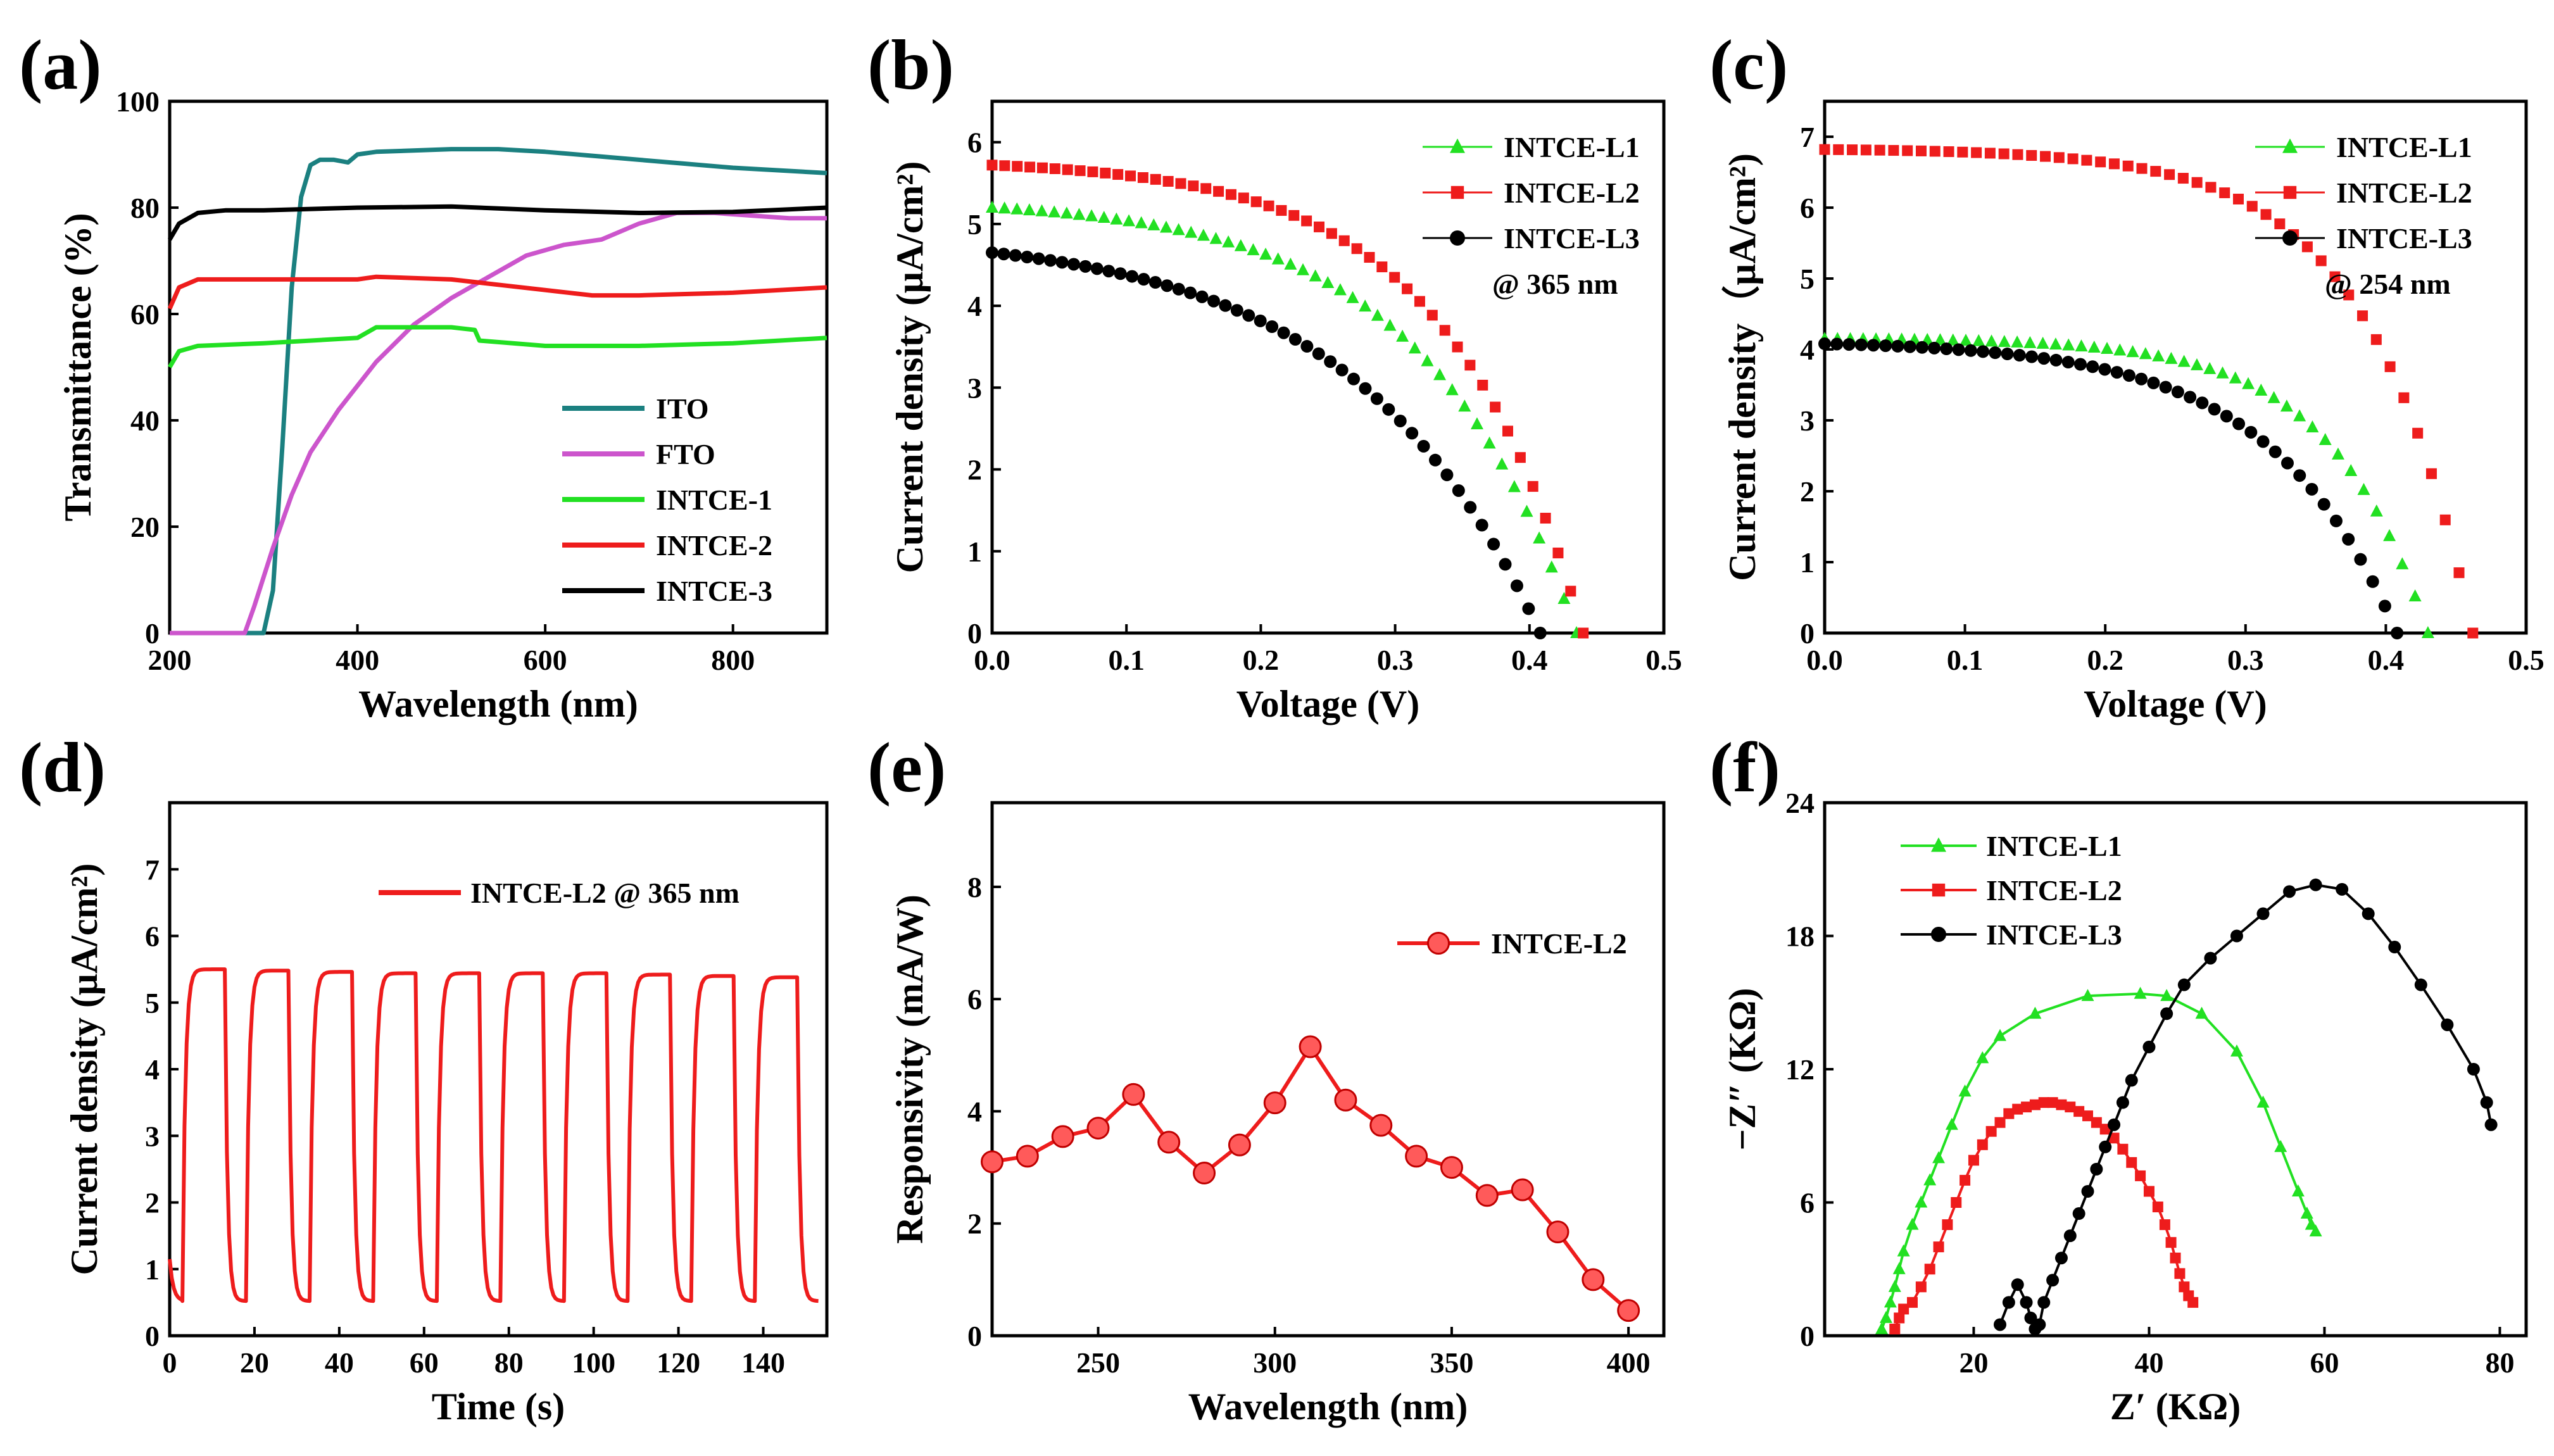  I want to click on x-axis-title: Wavelength (nm), so click(1328, 1407).